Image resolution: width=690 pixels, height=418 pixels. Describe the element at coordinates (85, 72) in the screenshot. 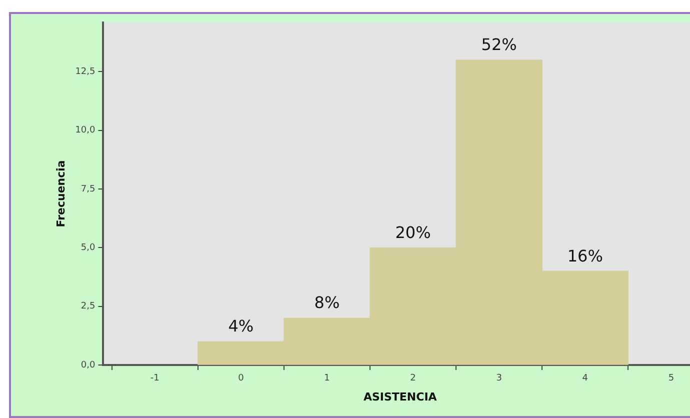

I see `y-tick-label: 12,5` at that location.